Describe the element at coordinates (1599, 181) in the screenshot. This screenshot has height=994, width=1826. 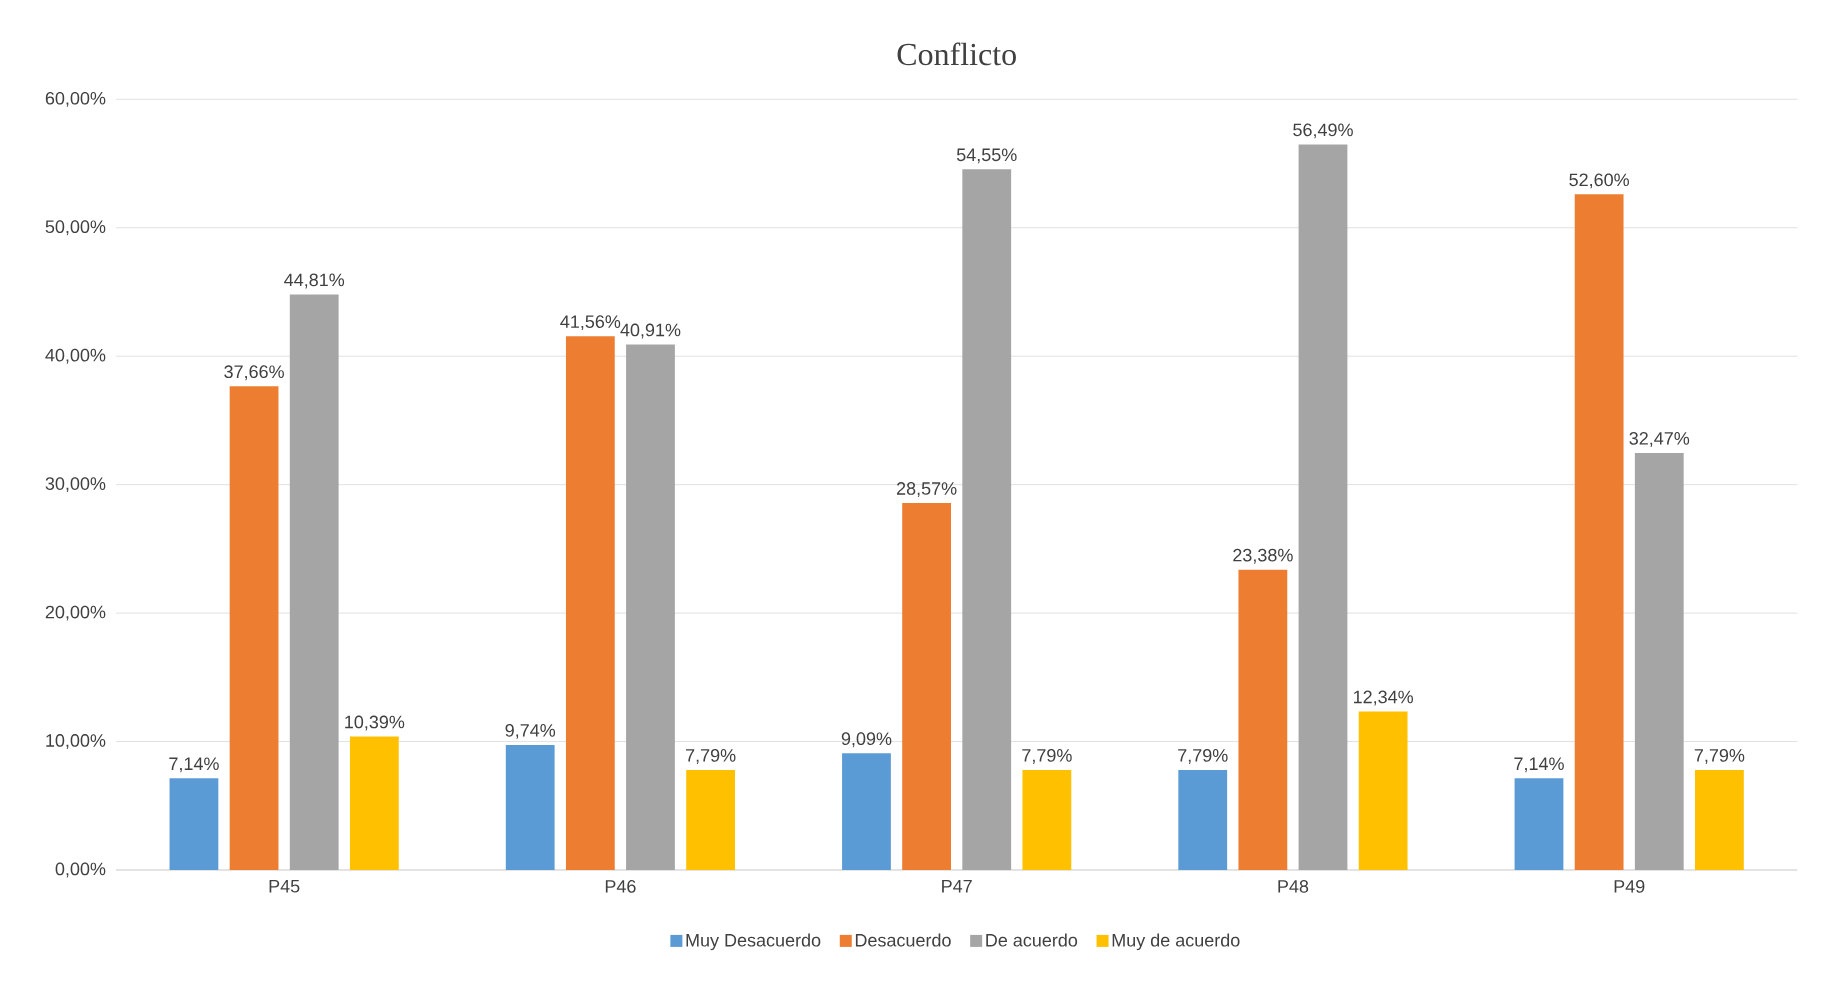
I see `data-label: 52,60%` at that location.